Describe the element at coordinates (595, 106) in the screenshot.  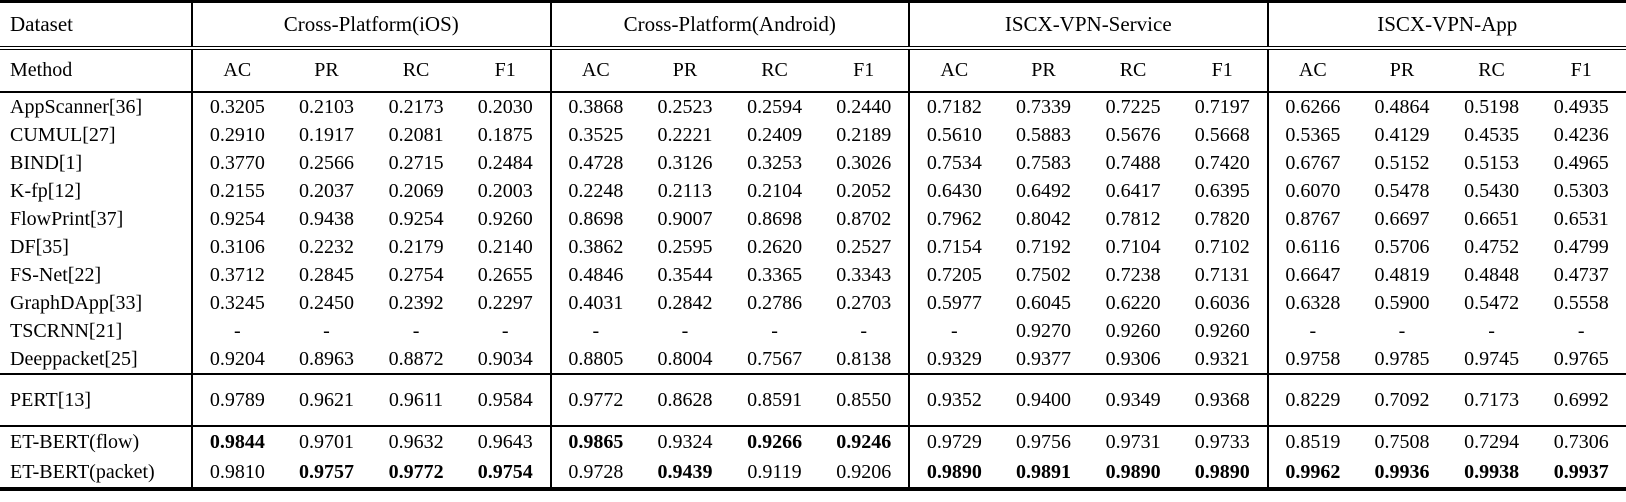
I see `metric-value-cell: 0.3868` at that location.